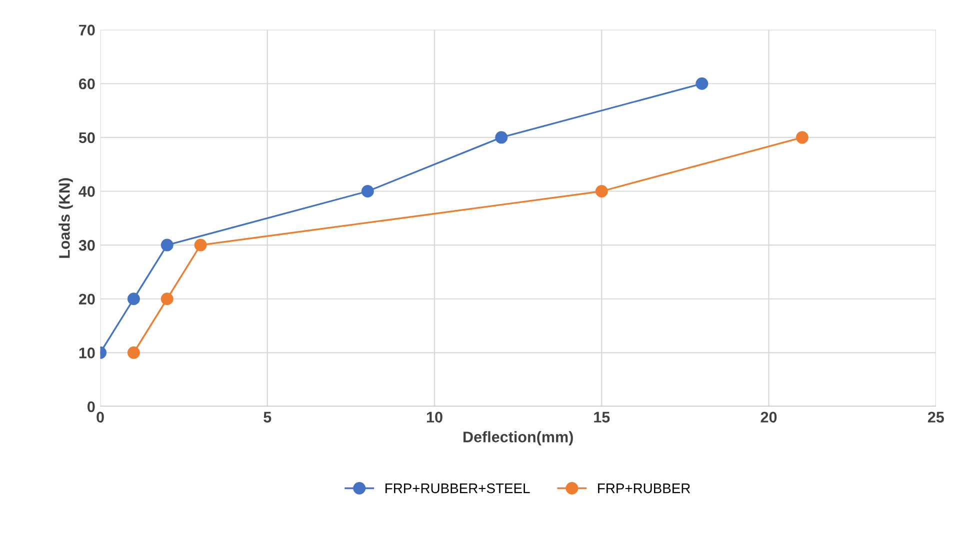 The height and width of the screenshot is (542, 955). Describe the element at coordinates (268, 417) in the screenshot. I see `x-tick-label: 5` at that location.